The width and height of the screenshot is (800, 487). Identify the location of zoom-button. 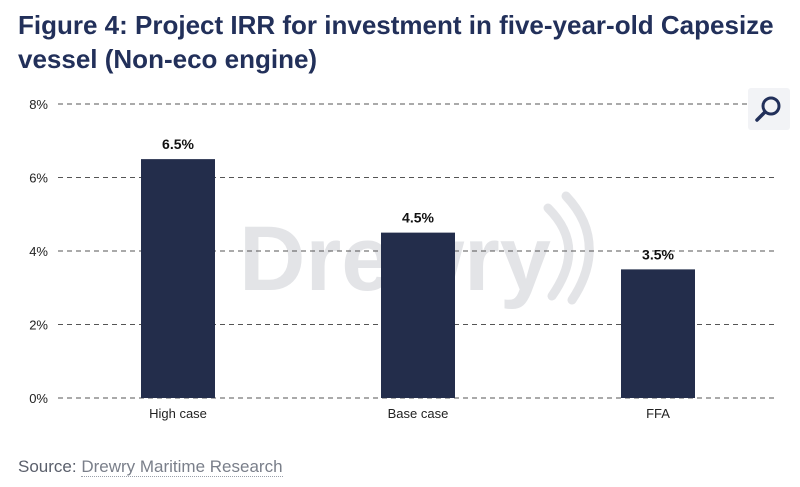
(769, 109).